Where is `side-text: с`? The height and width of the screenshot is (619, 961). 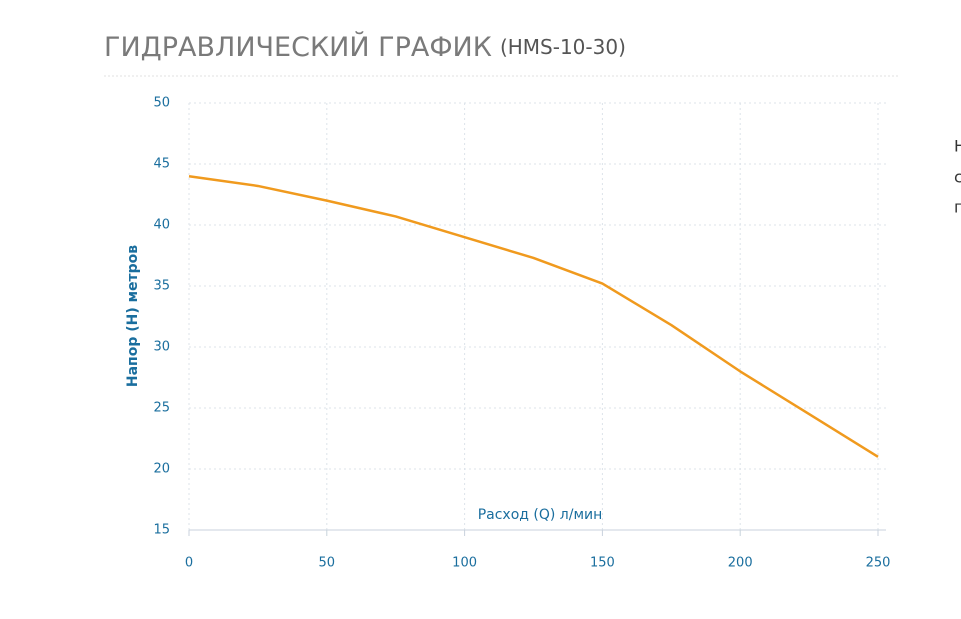 side-text: с is located at coordinates (957, 177).